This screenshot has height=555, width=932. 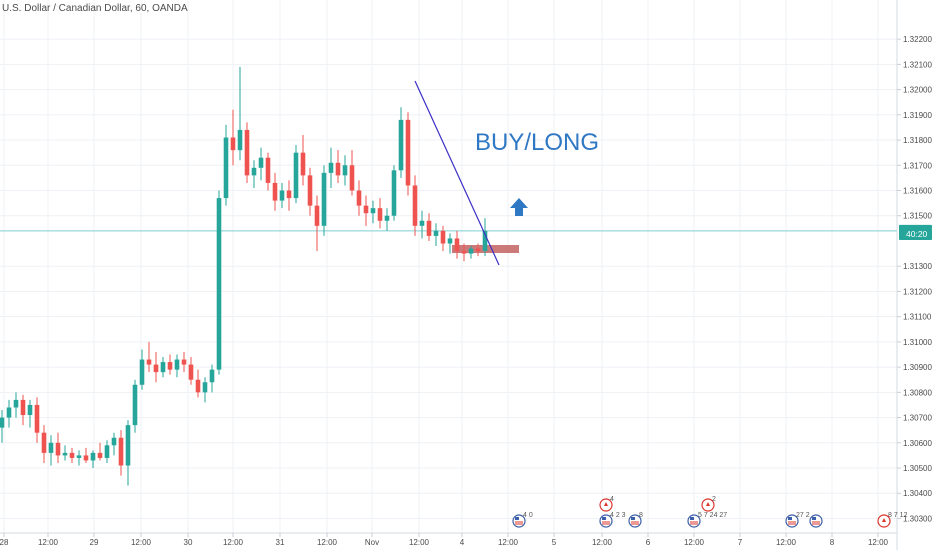 I want to click on ca-flag-event-icon: 4, so click(x=606, y=504).